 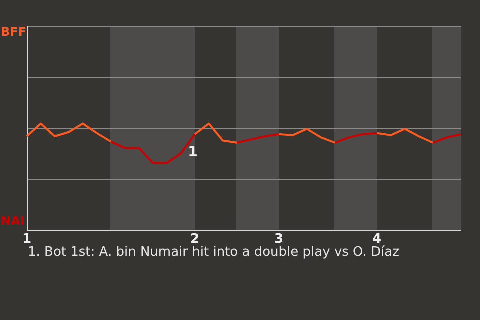 I want to click on text: NAI, so click(x=13, y=221).